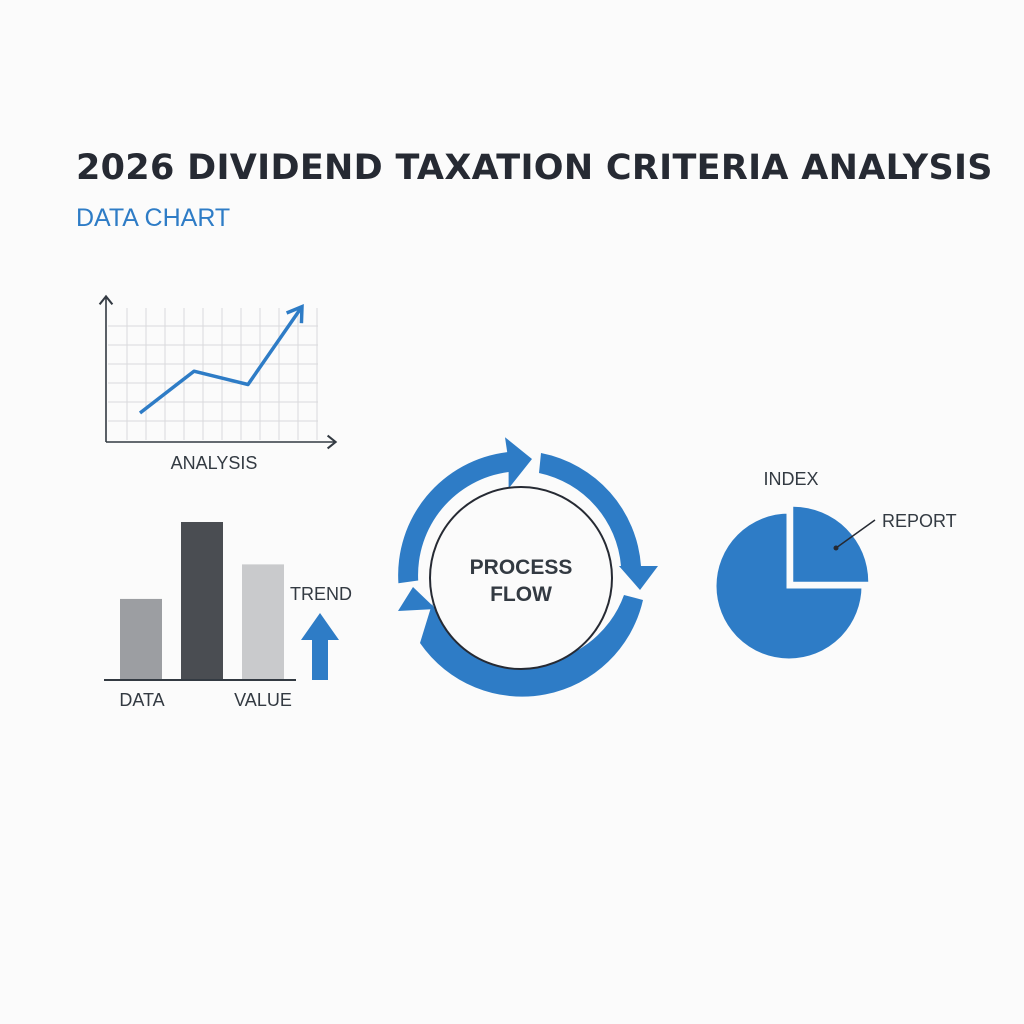 The image size is (1024, 1024). I want to click on bar-chart: DATA VALUE TREND, so click(228, 616).